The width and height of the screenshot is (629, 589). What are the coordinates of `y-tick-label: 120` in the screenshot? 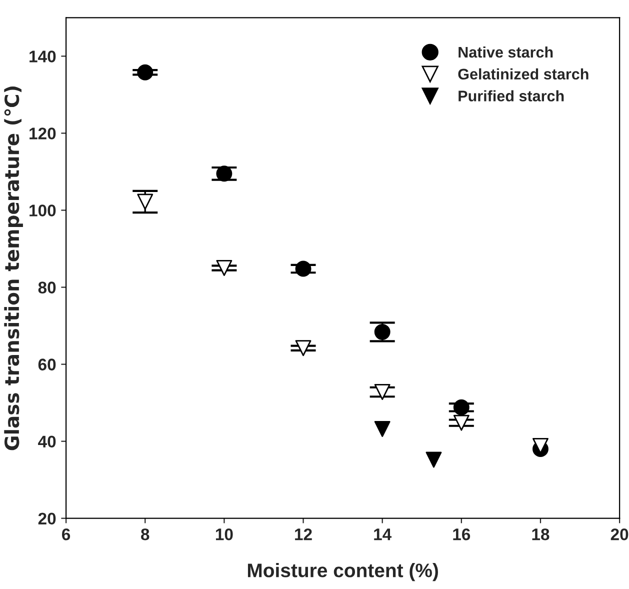 It's located at (43, 134).